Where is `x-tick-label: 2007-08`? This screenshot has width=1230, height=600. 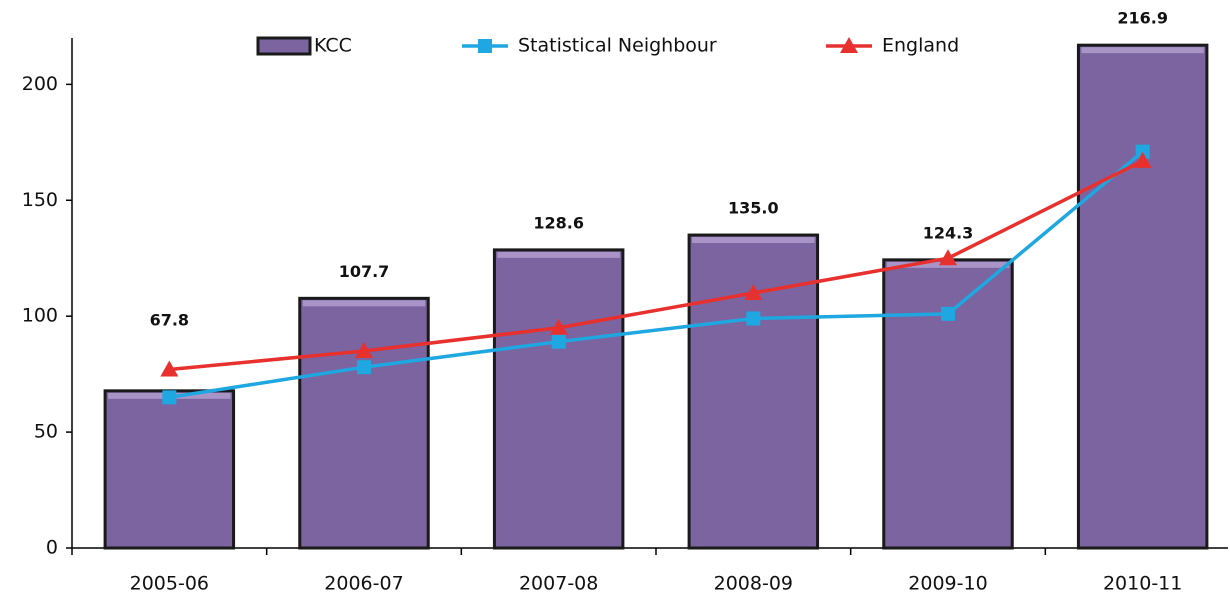 x-tick-label: 2007-08 is located at coordinates (558, 584).